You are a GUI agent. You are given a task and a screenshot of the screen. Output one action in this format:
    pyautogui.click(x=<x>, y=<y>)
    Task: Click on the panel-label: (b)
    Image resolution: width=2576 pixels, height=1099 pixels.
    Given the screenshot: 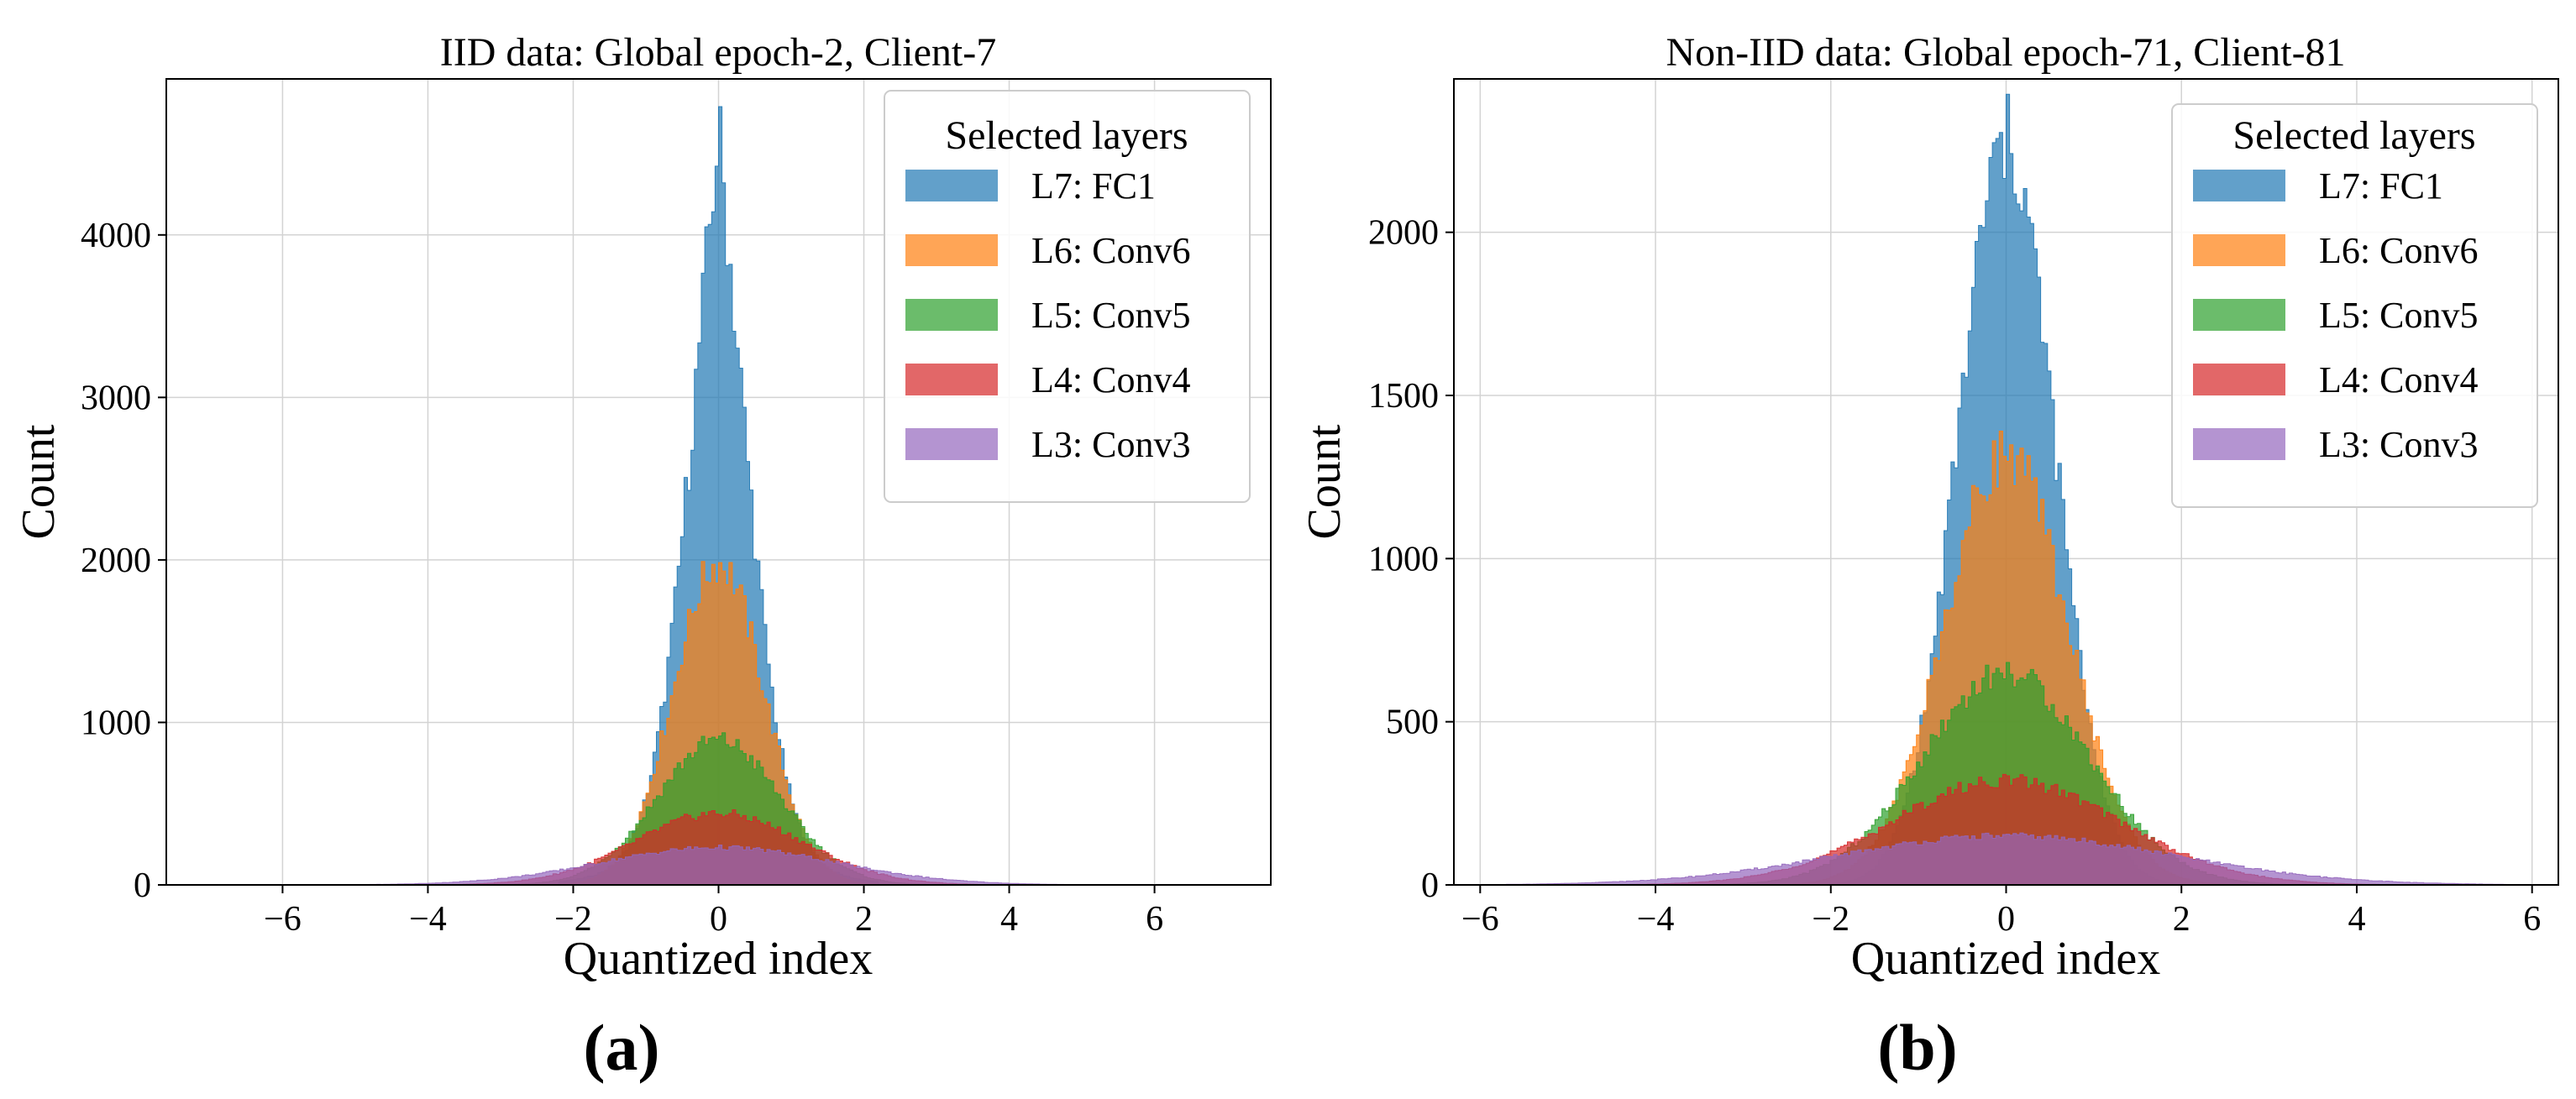 What is the action you would take?
    pyautogui.click(x=1917, y=1047)
    